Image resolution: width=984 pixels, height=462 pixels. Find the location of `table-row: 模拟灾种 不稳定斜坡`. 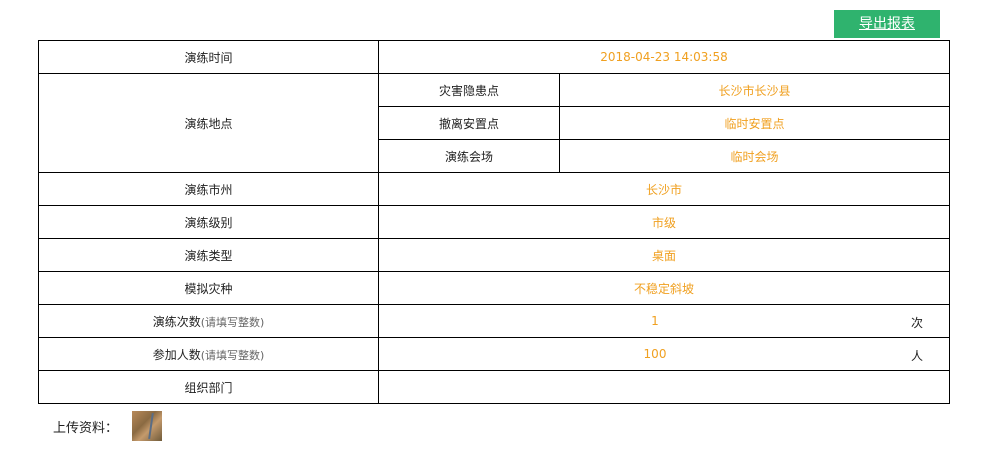

table-row: 模拟灾种 不稳定斜坡 is located at coordinates (494, 288).